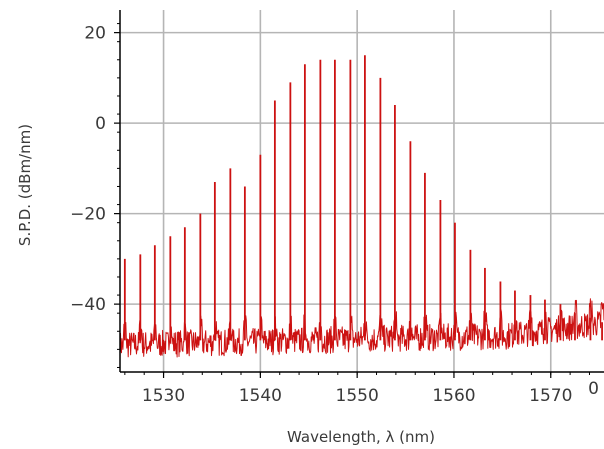  I want to click on y-tick-label: −40, so click(88, 305).